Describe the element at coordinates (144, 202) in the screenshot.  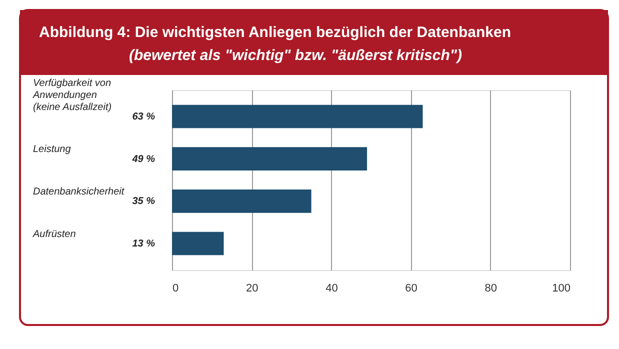
I see `data-label: 35 %` at that location.